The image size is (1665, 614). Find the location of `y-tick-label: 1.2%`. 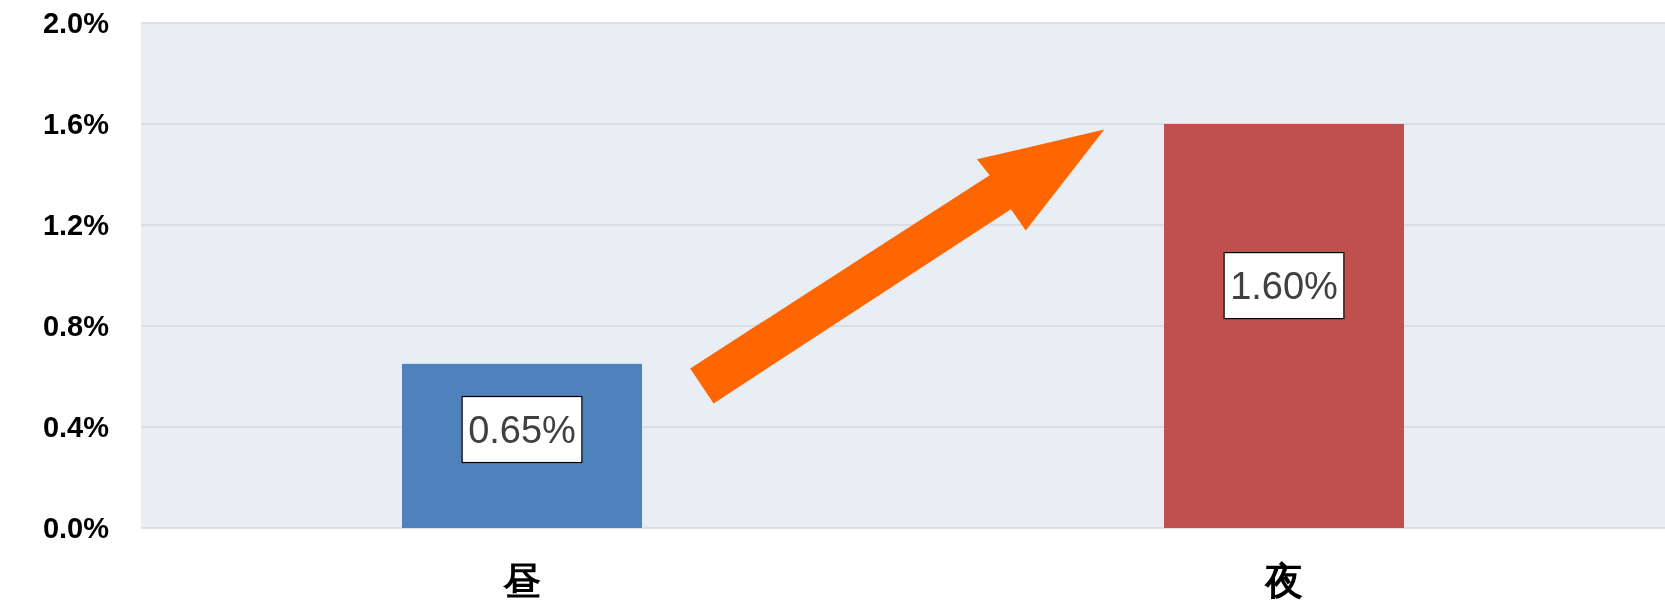

y-tick-label: 1.2% is located at coordinates (76, 225).